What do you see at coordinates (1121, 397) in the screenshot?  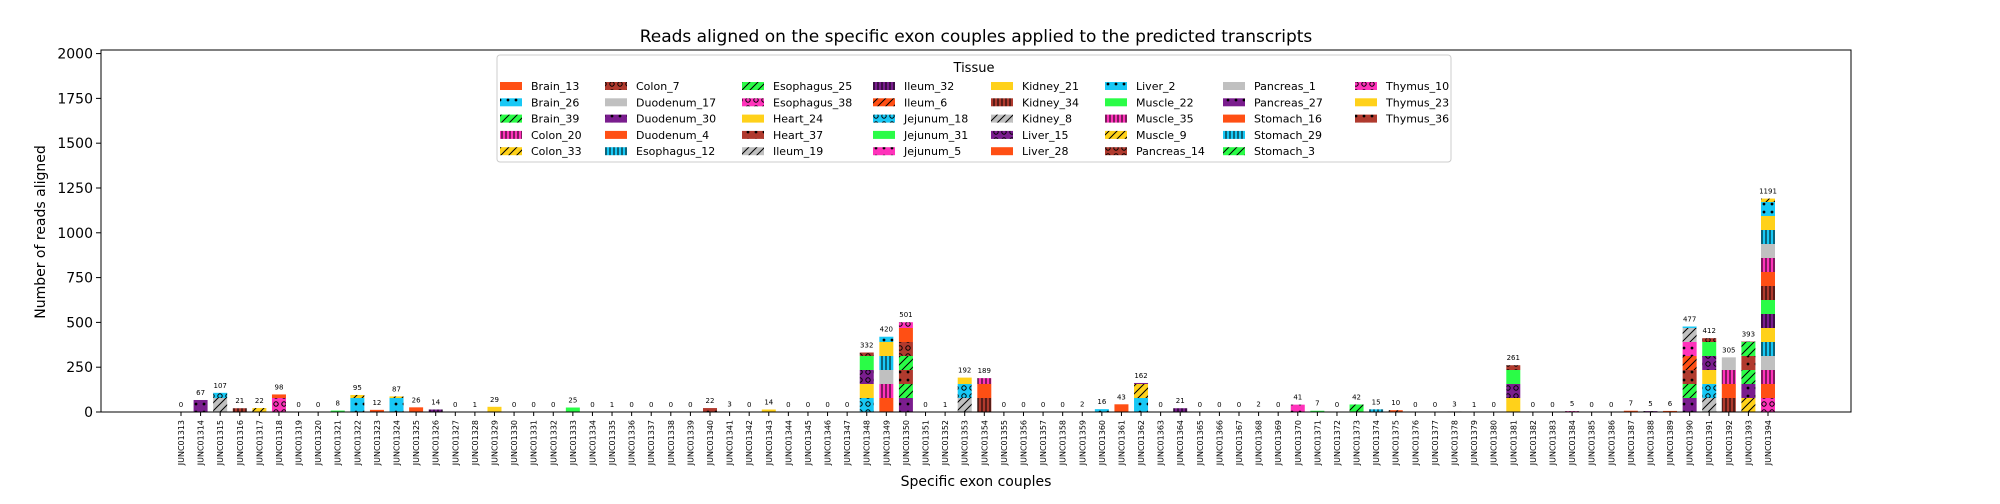 I see `bar-value-label: 43` at bounding box center [1121, 397].